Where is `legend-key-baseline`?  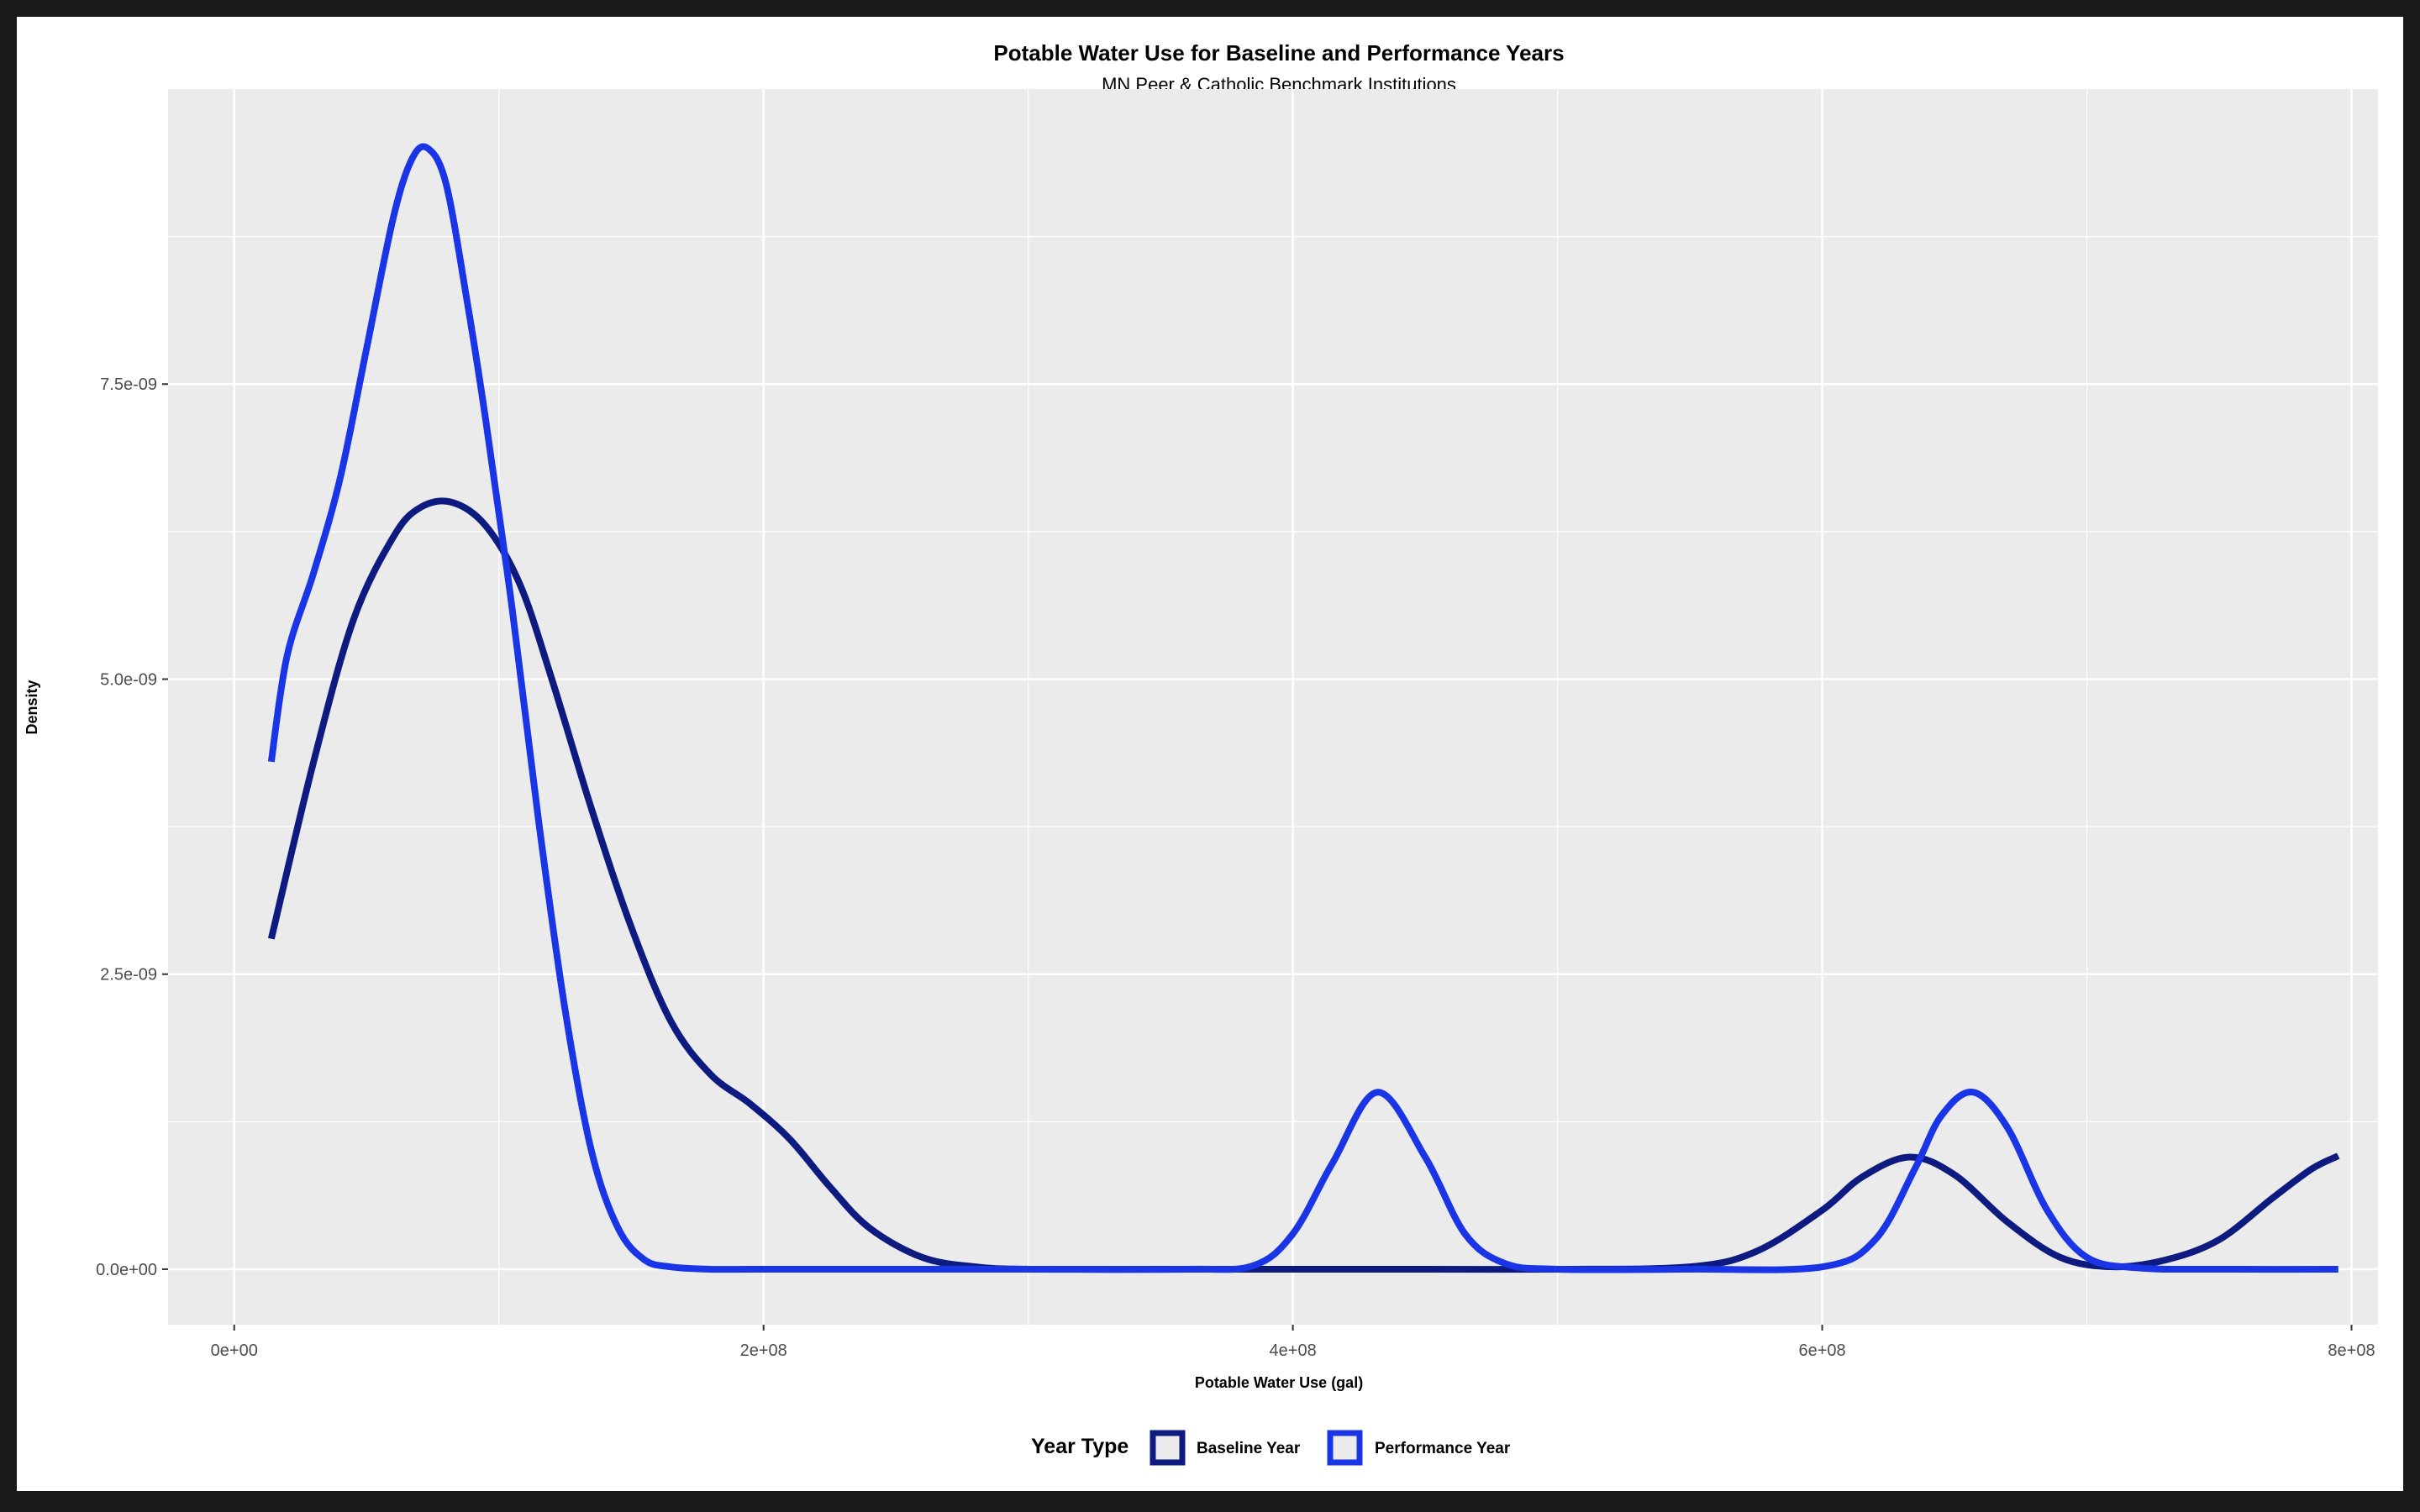
legend-key-baseline is located at coordinates (1168, 1448).